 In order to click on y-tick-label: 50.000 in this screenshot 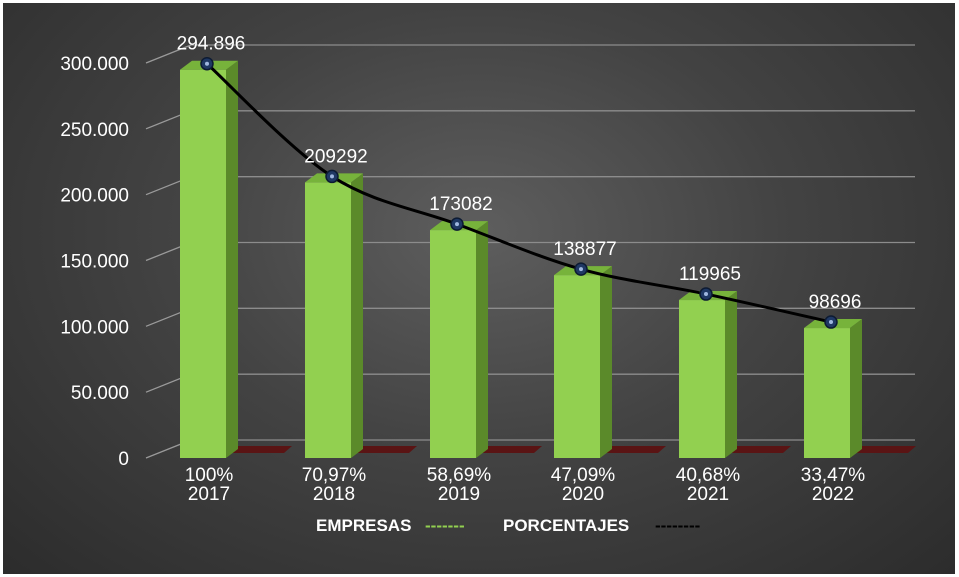, I will do `click(100, 393)`.